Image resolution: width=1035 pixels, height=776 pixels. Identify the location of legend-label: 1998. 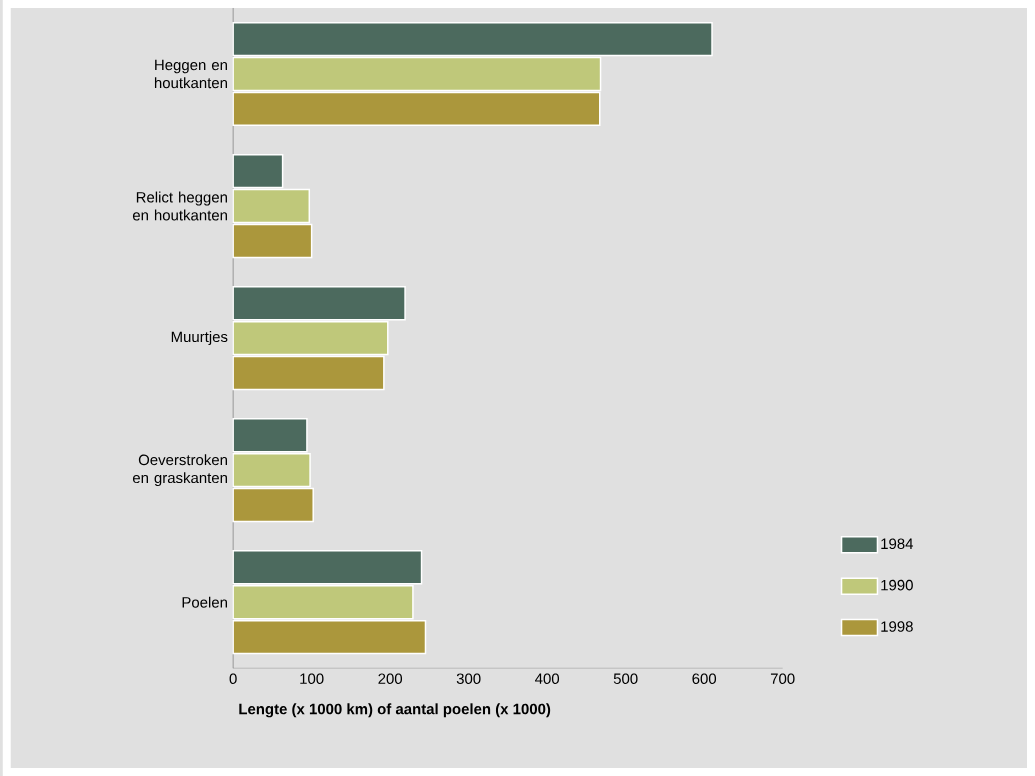
(897, 626).